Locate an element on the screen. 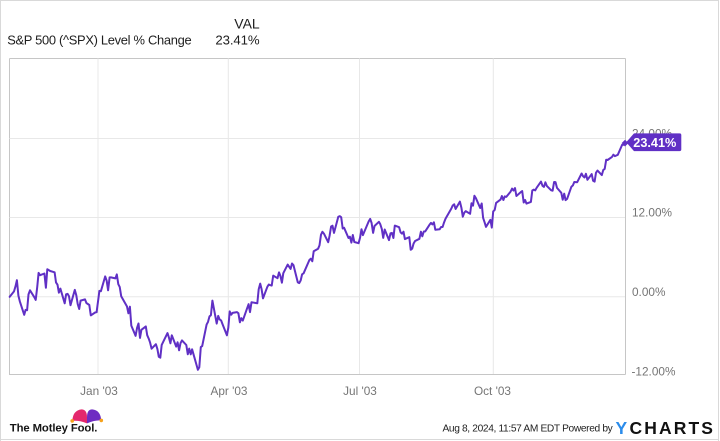 This screenshot has height=441, width=720. svg-text: Oct '03 is located at coordinates (492, 391).